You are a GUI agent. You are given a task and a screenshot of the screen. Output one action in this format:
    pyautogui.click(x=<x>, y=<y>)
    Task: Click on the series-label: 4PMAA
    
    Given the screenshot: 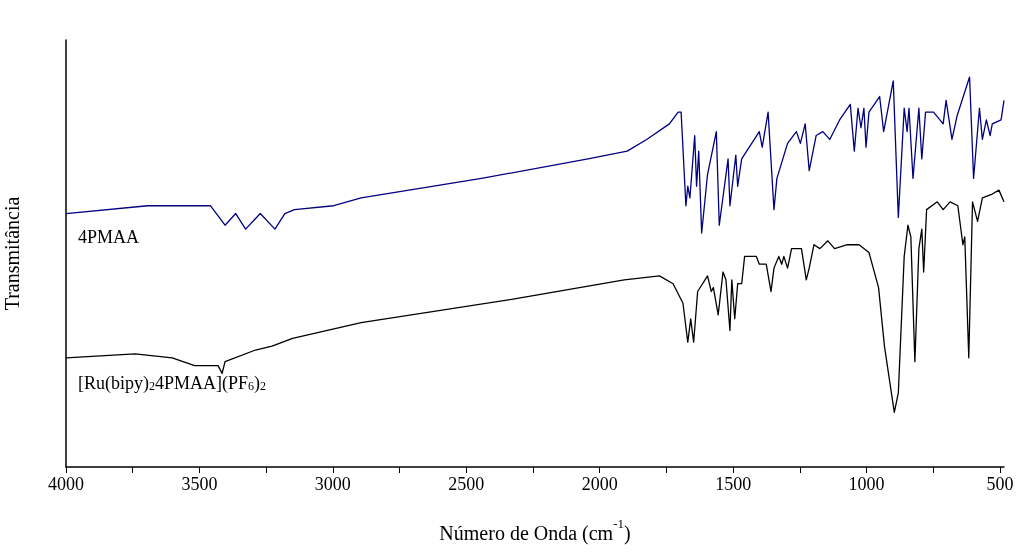 What is the action you would take?
    pyautogui.click(x=109, y=236)
    